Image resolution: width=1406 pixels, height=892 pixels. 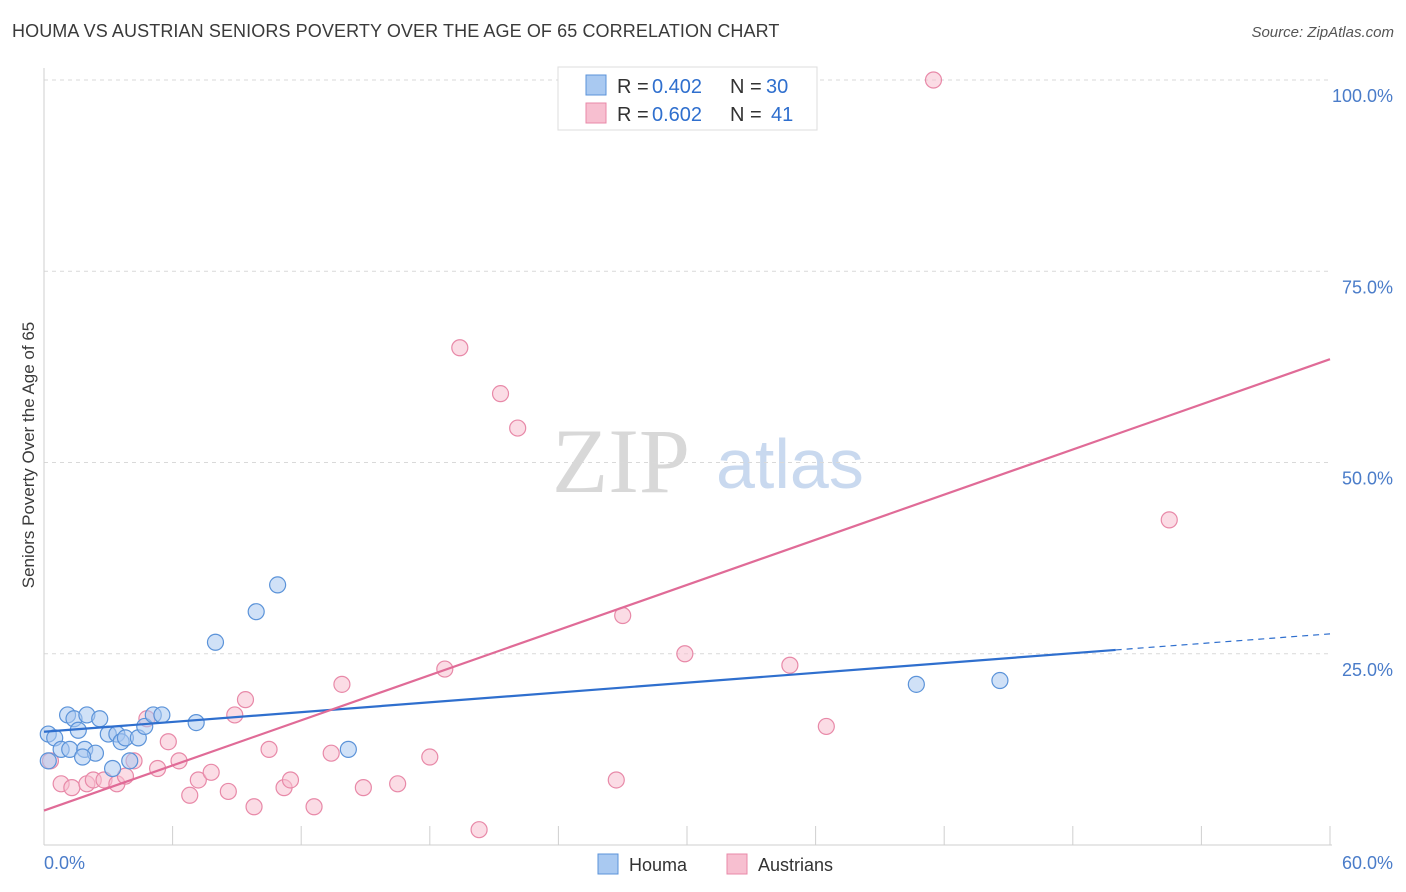 I want to click on y-axis-title: Seniors Poverty Over the Age of 65, so click(x=28, y=455).